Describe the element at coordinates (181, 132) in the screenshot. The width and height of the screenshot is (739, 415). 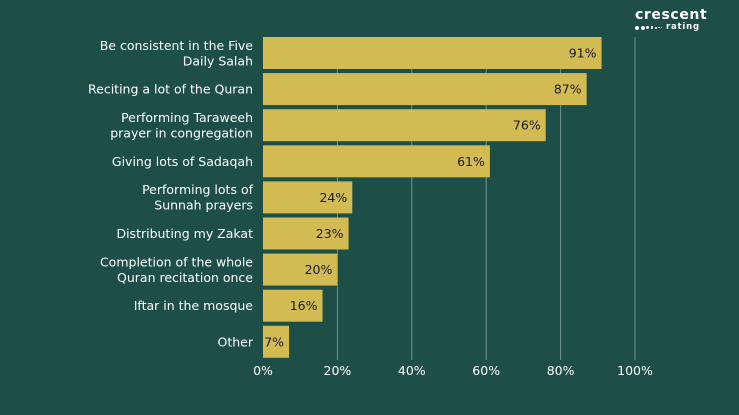
I see `category-label-2-line-1: prayer in congregation` at that location.